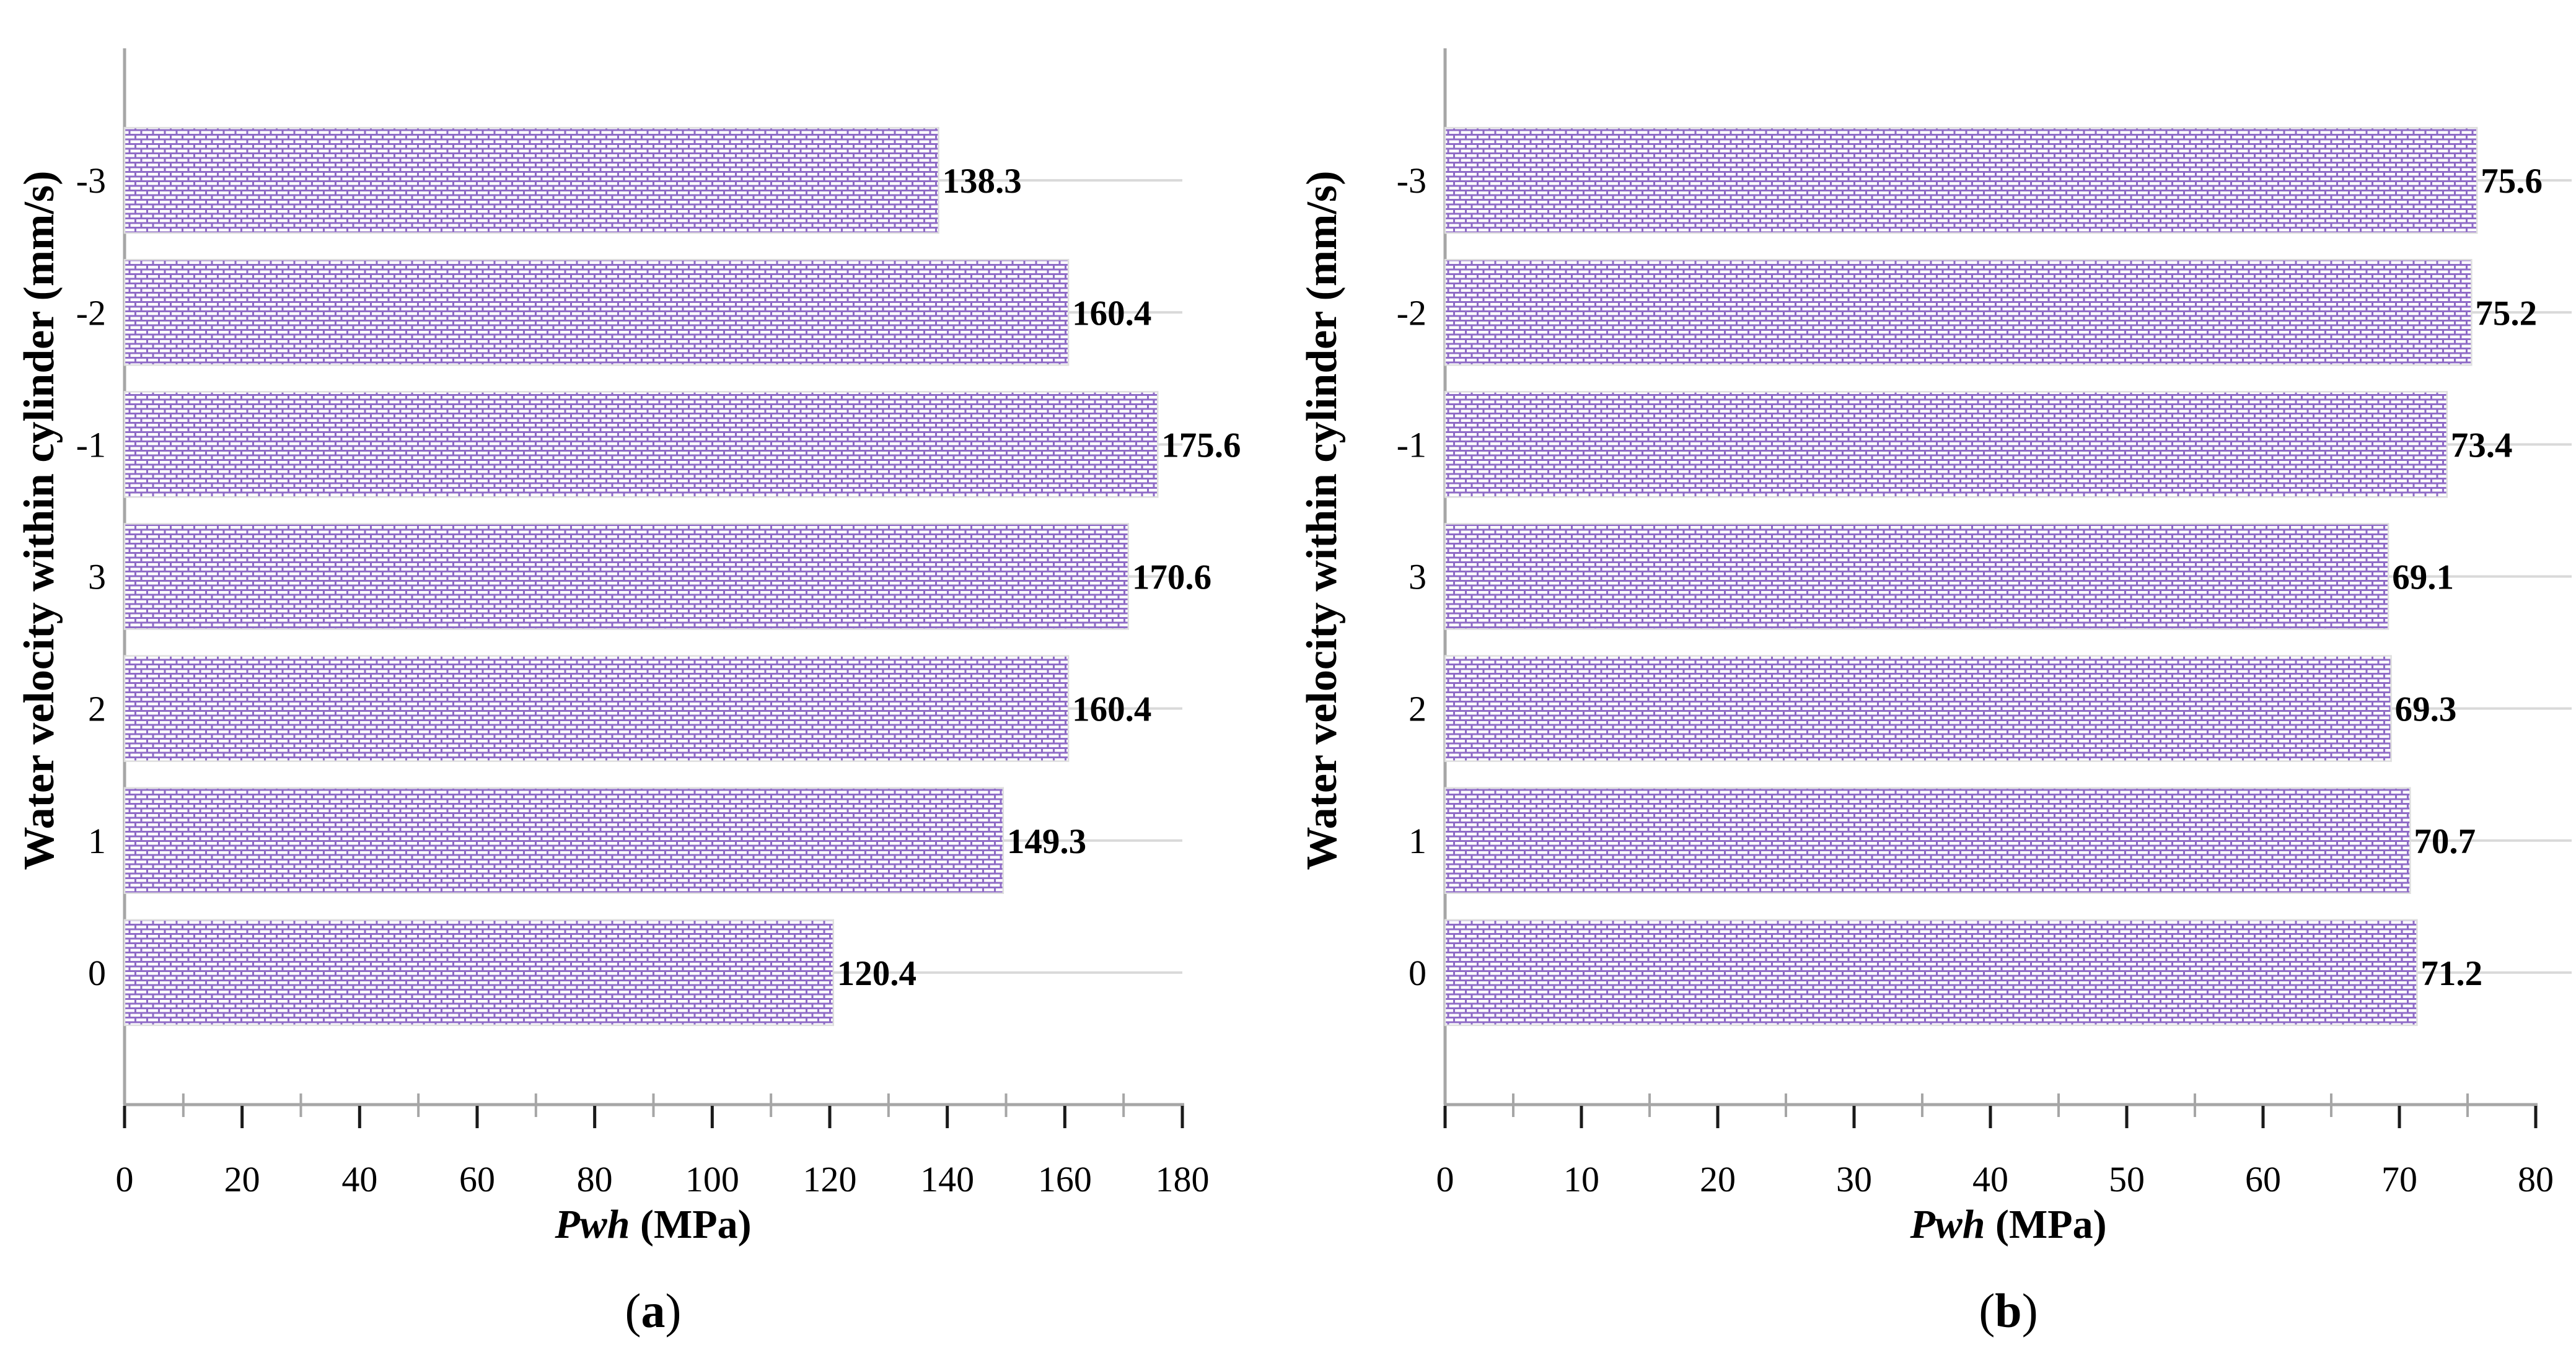 Image resolution: width=2576 pixels, height=1345 pixels. Describe the element at coordinates (1581, 1179) in the screenshot. I see `x-tick-label: 10` at that location.